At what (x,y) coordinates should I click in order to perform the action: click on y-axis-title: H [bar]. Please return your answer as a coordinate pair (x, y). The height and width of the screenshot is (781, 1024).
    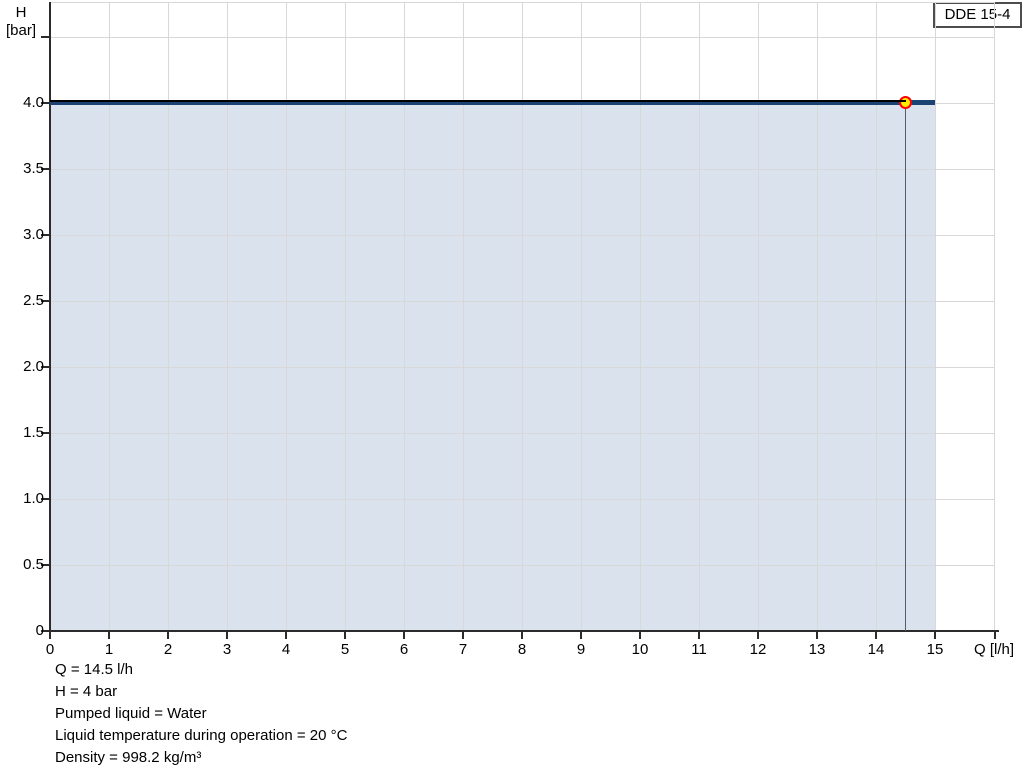
    Looking at the image, I should click on (21, 21).